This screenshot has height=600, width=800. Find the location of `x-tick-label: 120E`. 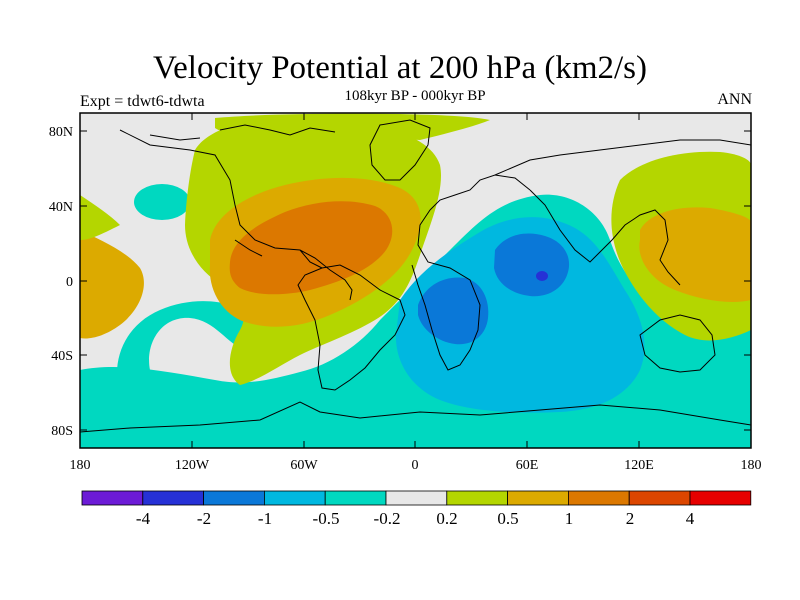

x-tick-label: 120E is located at coordinates (639, 465).